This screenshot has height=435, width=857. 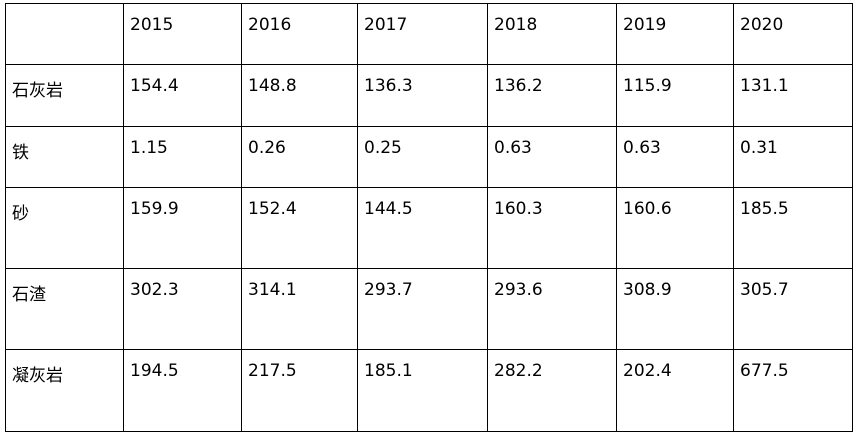 What do you see at coordinates (793, 157) in the screenshot?
I see `table-cell: 0.31` at bounding box center [793, 157].